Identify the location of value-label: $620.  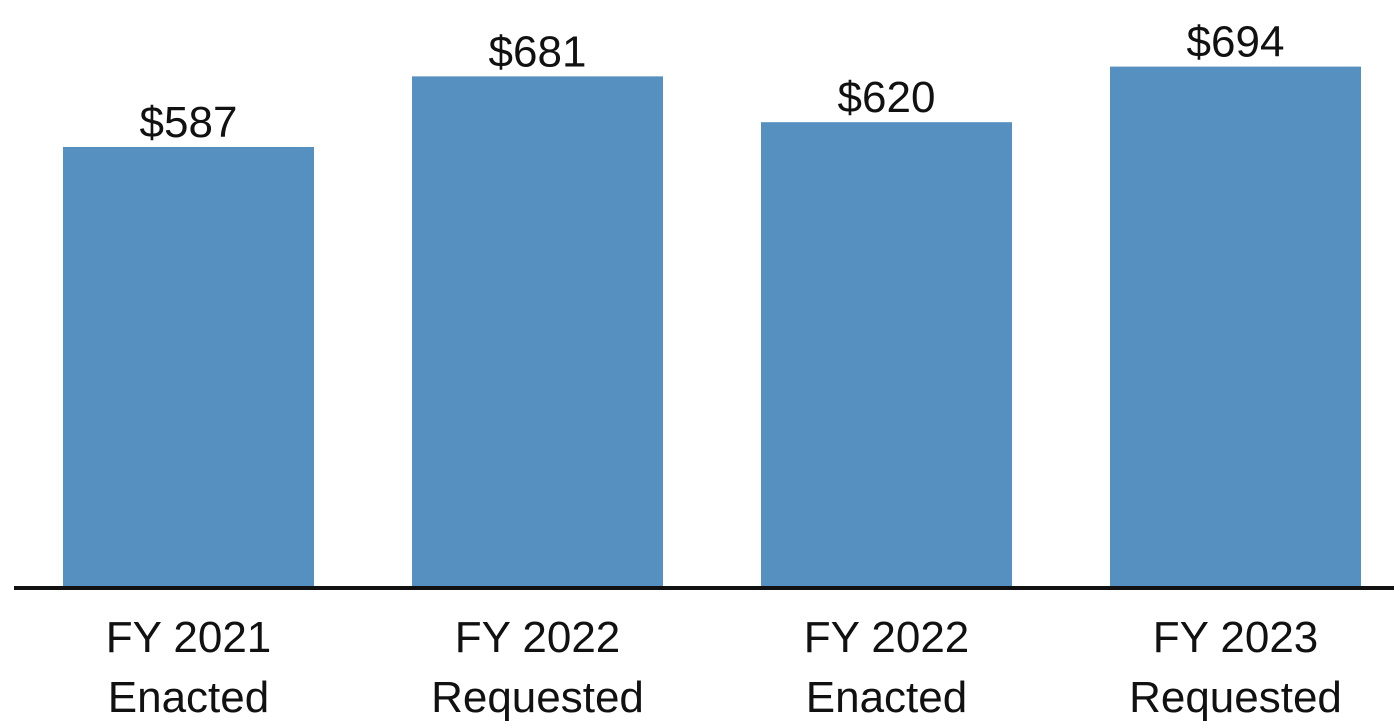
(887, 97).